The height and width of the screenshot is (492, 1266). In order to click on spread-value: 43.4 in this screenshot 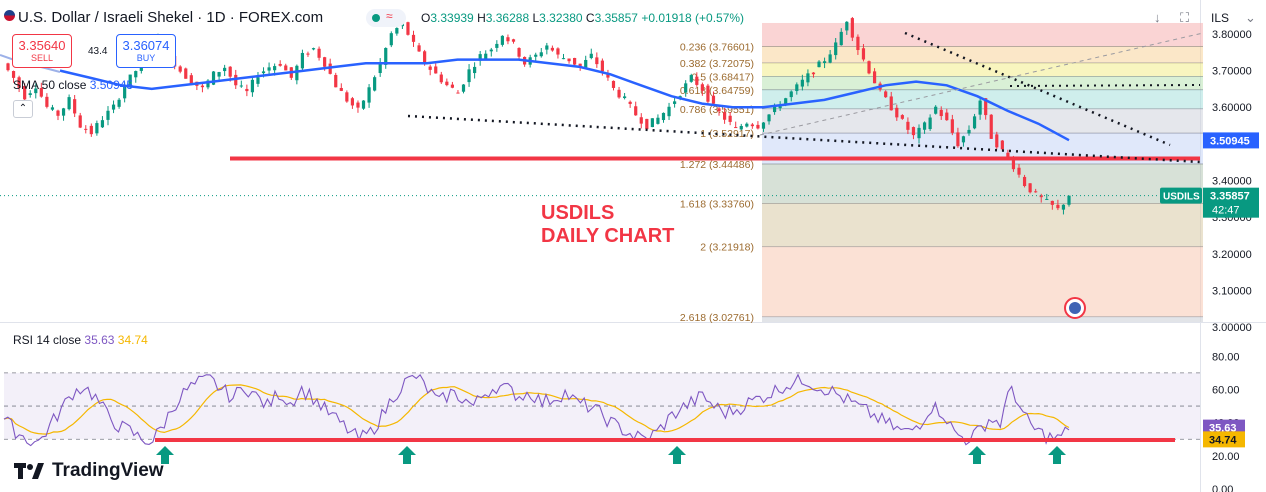, I will do `click(98, 51)`.